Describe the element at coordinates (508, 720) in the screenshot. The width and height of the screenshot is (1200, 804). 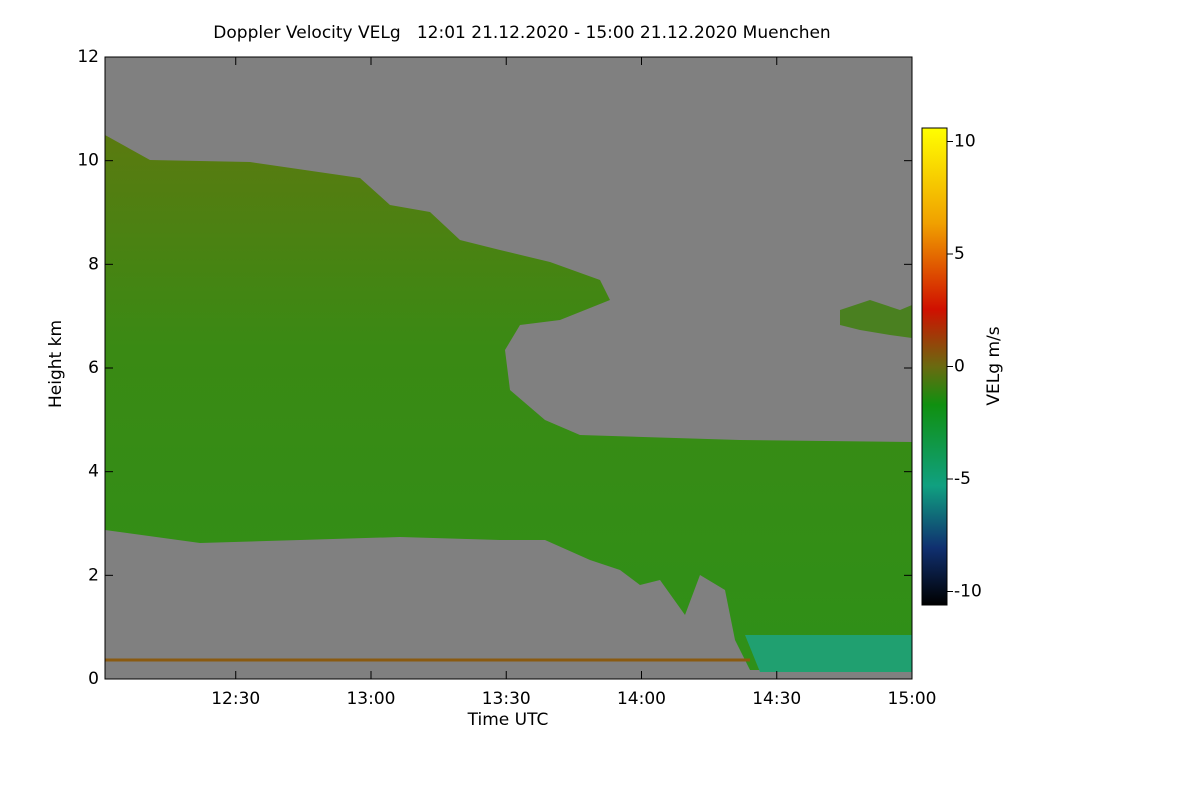
I see `x-axis-label: Time UTC` at that location.